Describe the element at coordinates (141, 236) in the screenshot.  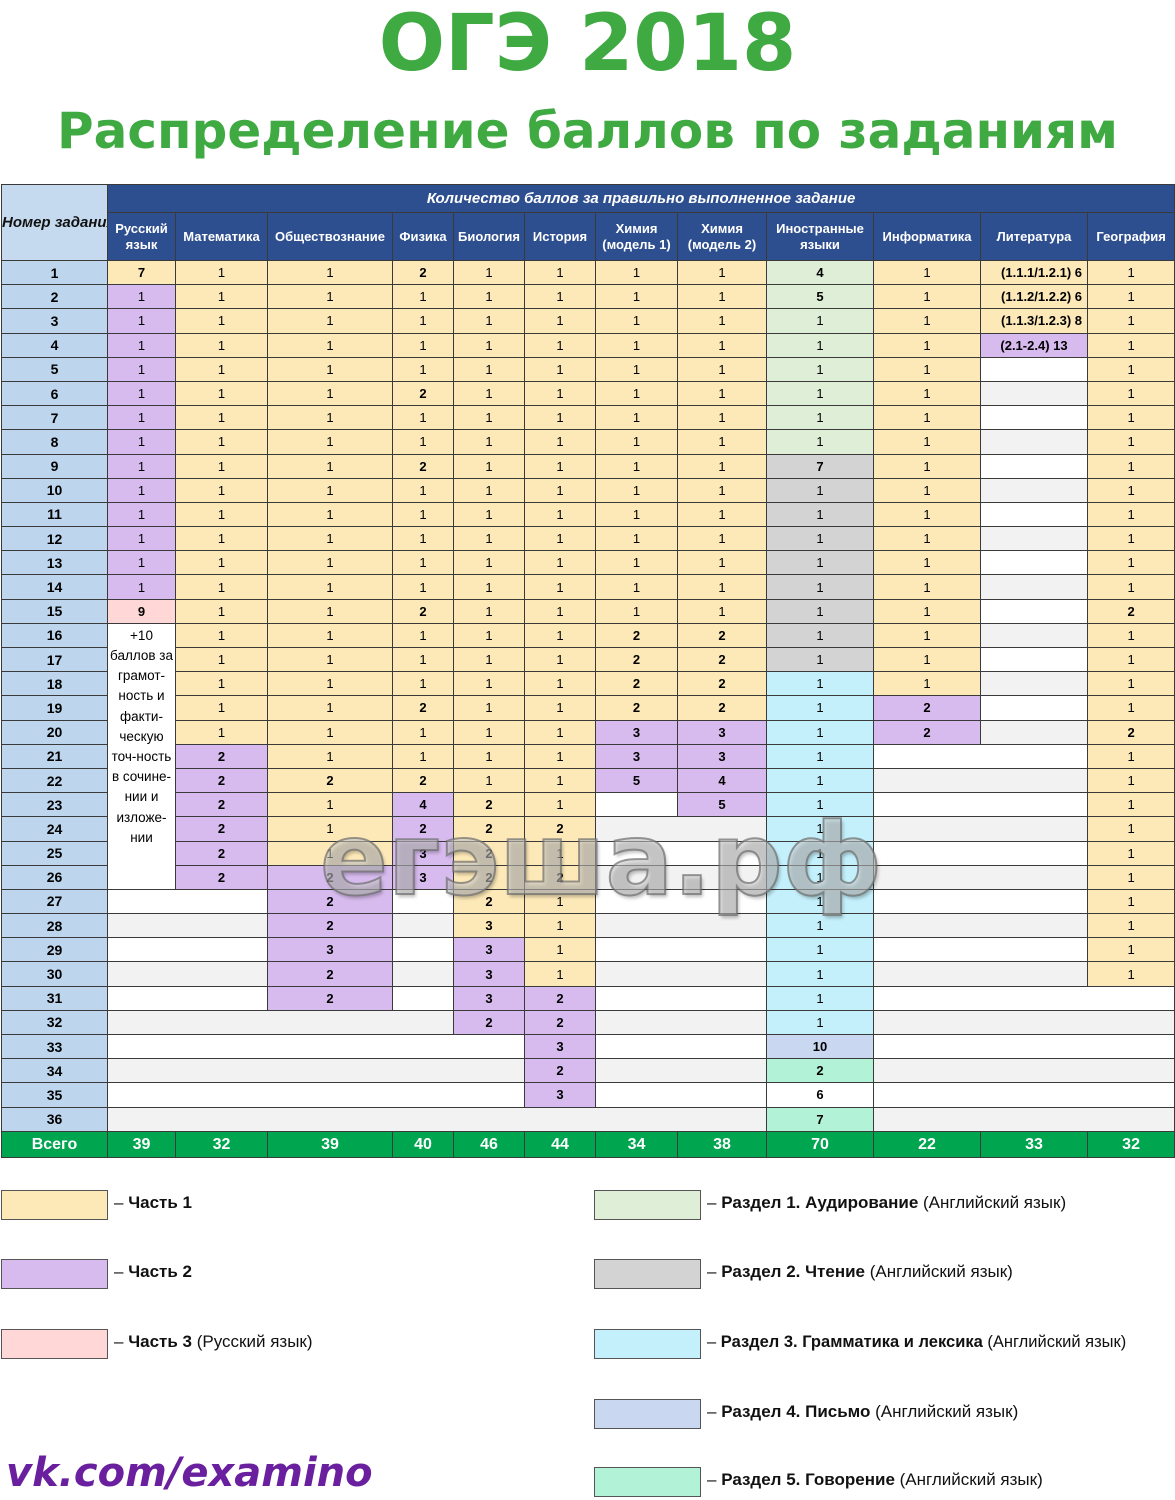
I see `subject-header: Русский язык` at that location.